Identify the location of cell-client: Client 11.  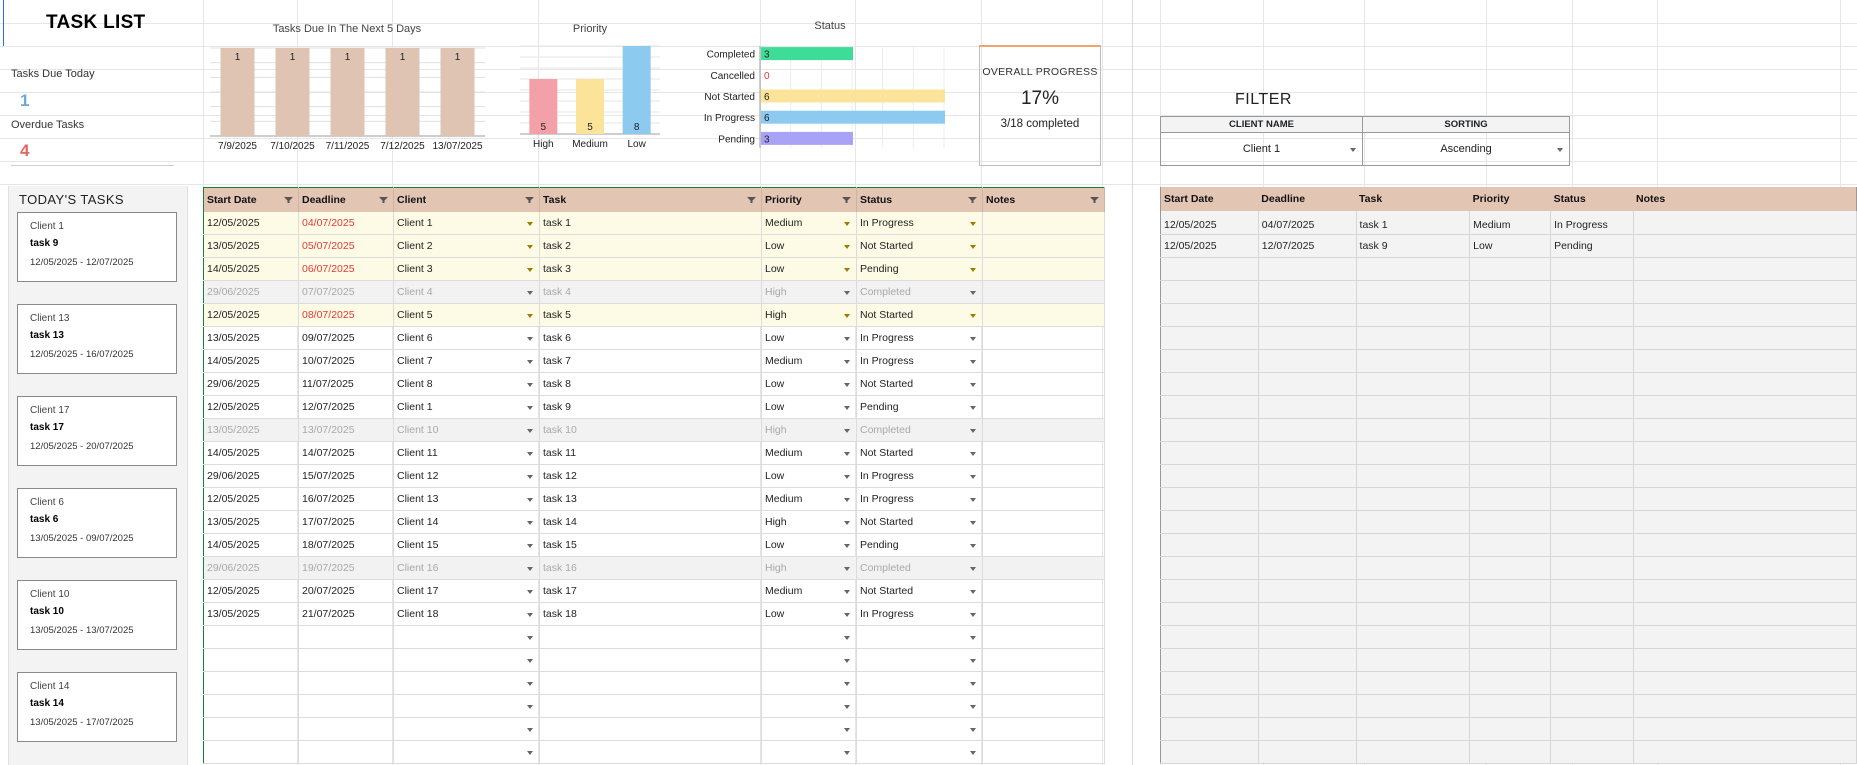
(466, 453).